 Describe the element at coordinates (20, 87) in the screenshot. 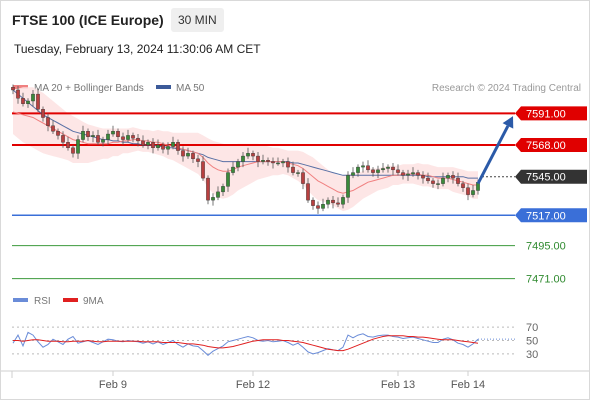

I see `legend-swatch-ma20` at that location.